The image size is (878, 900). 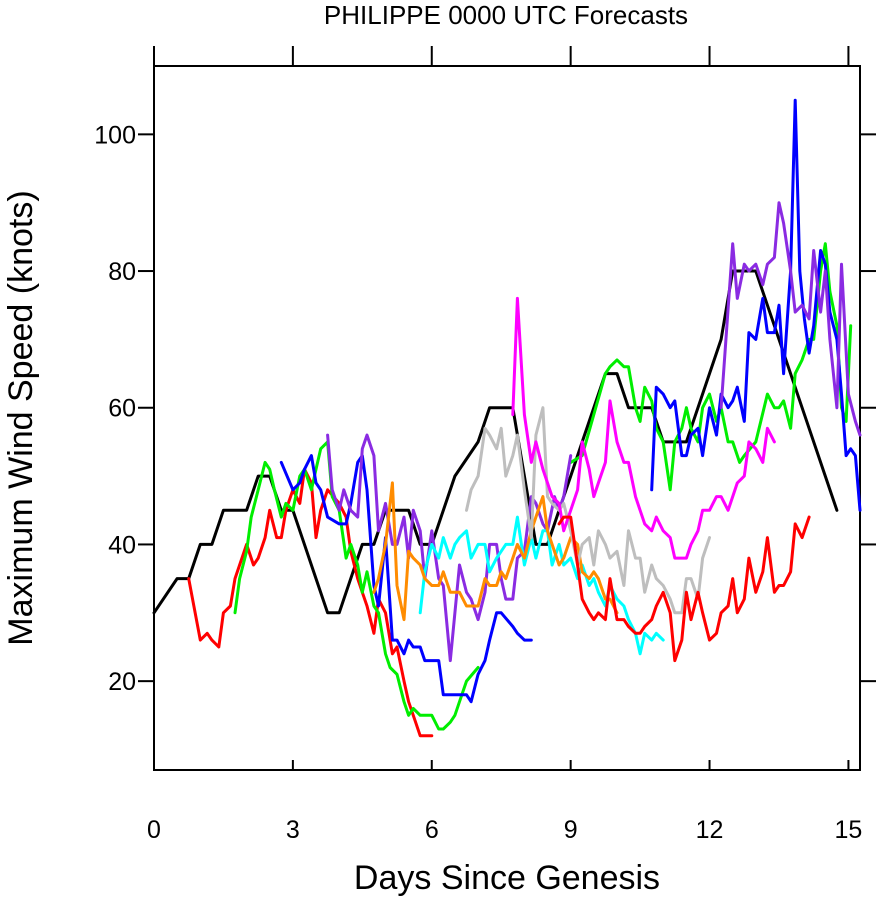 I want to click on x-tick-label: 12, so click(x=710, y=830).